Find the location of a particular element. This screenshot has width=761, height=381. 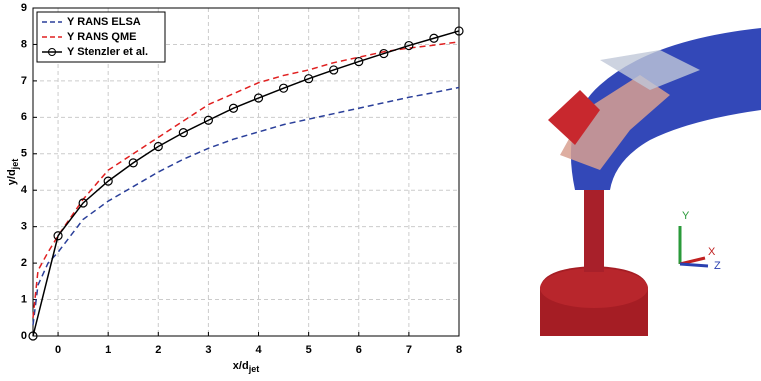

legend-label: Y RANS QME is located at coordinates (101, 37).